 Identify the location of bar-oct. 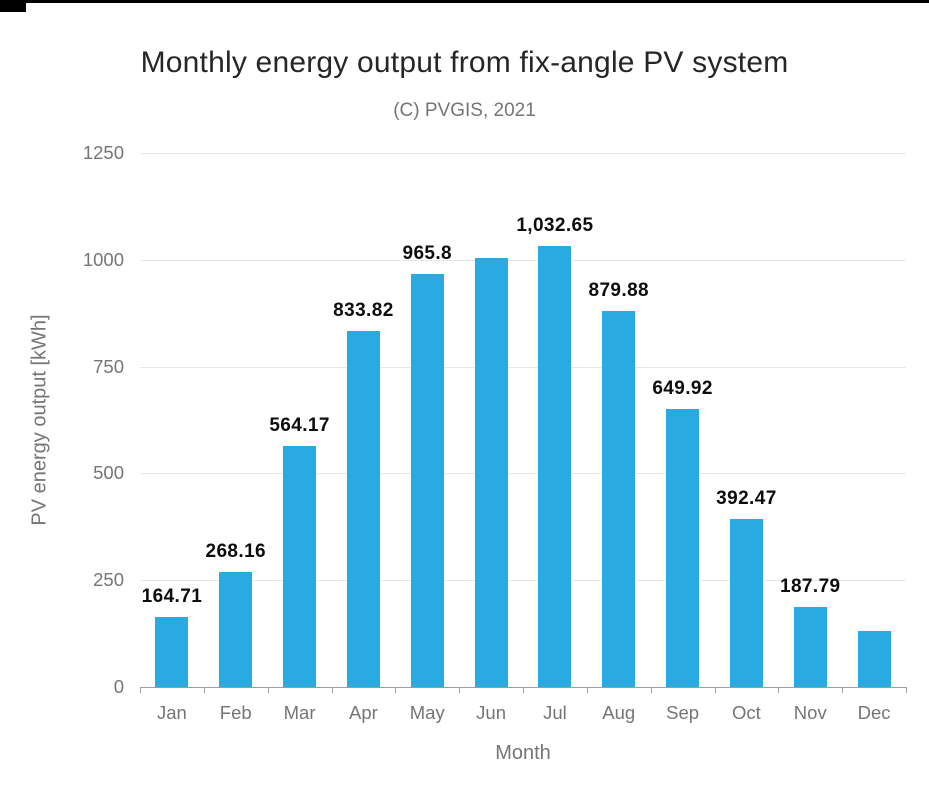
(746, 603).